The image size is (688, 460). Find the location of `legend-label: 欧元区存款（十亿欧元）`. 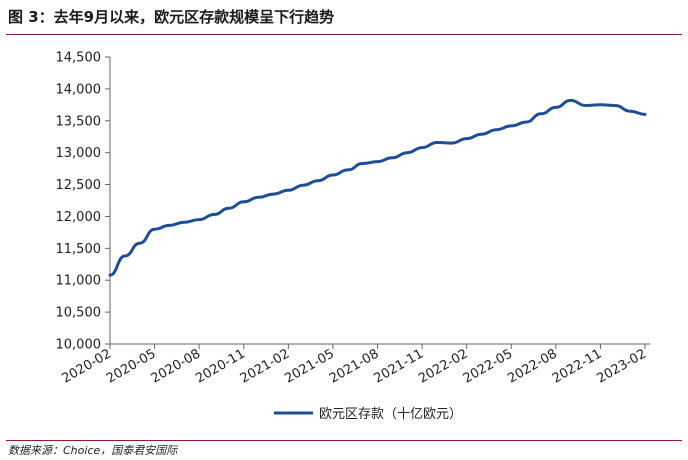

legend-label: 欧元区存款（十亿欧元） is located at coordinates (390, 414).